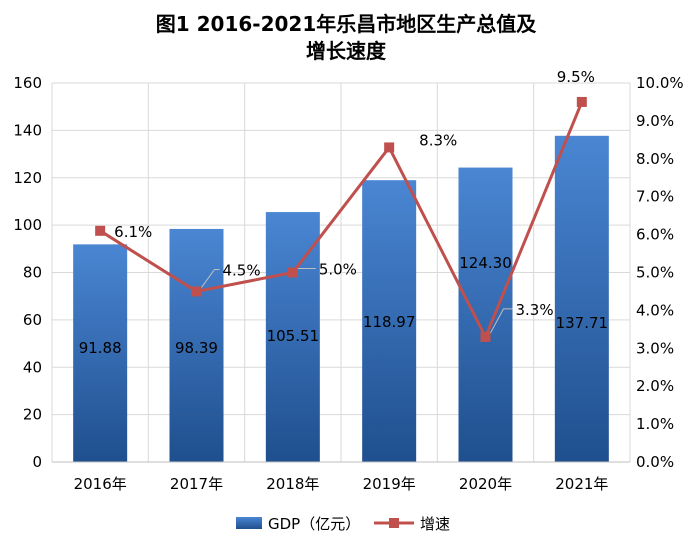 The image size is (692, 546). Describe the element at coordinates (655, 462) in the screenshot. I see `y-right-tick-label: 0.0%` at that location.